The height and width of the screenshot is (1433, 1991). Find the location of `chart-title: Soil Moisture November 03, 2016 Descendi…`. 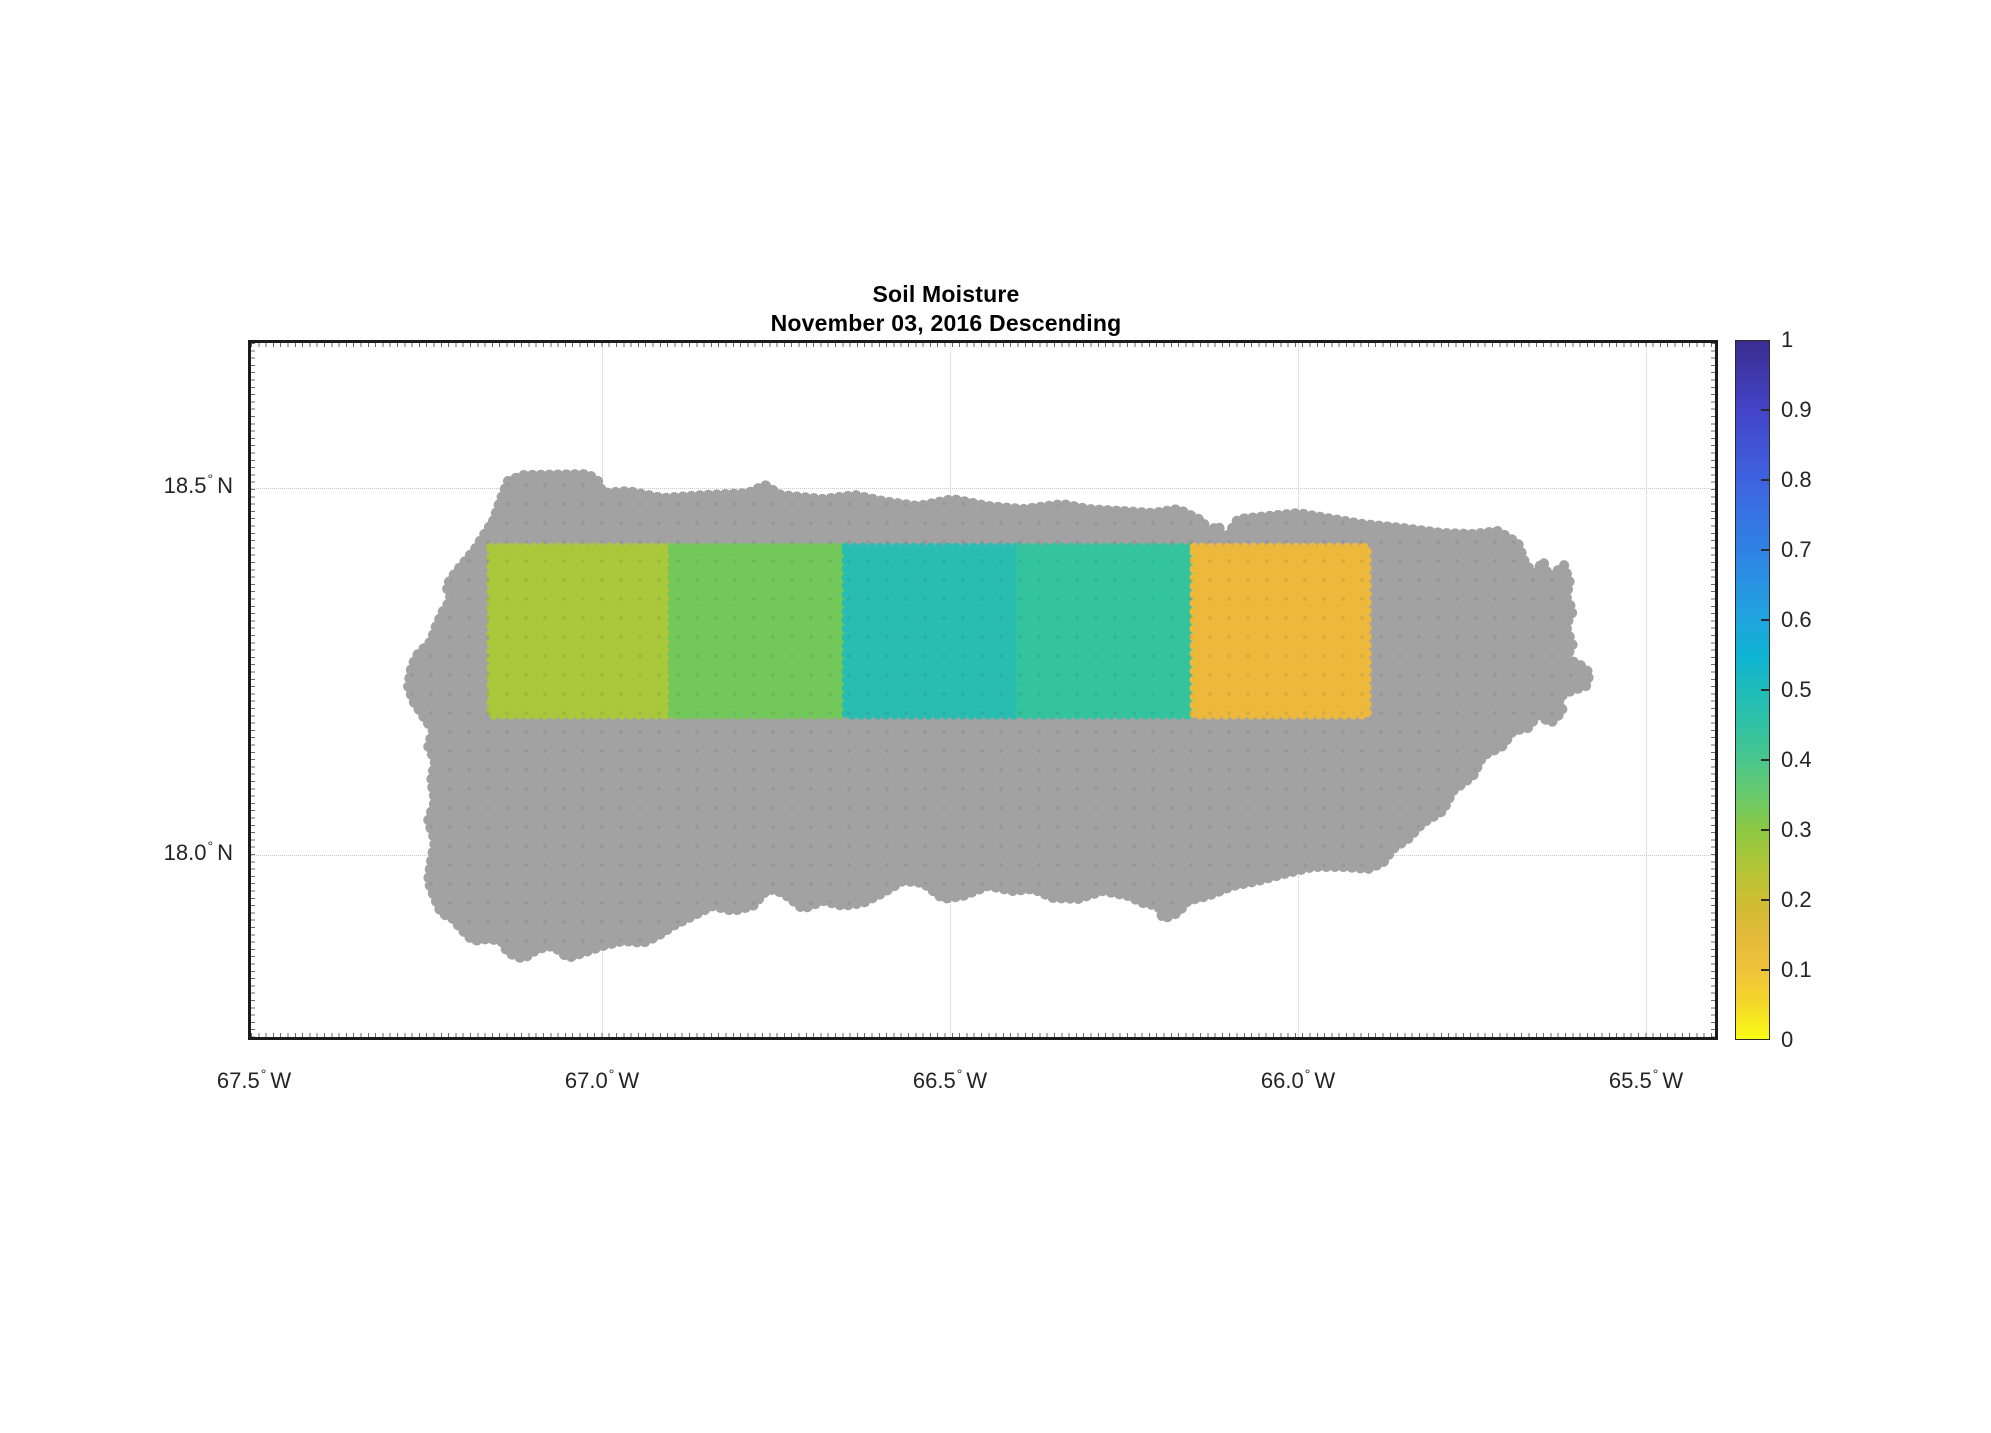

chart-title: Soil Moisture November 03, 2016 Descendi… is located at coordinates (946, 309).